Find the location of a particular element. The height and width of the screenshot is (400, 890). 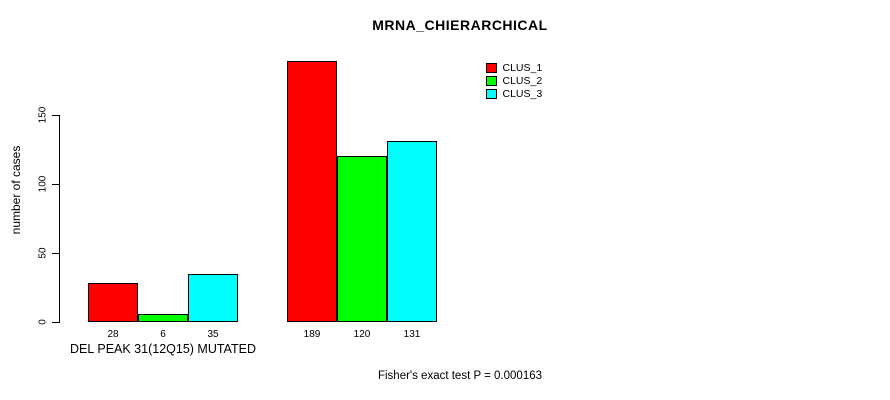

bar-value-label: 6 is located at coordinates (163, 334).